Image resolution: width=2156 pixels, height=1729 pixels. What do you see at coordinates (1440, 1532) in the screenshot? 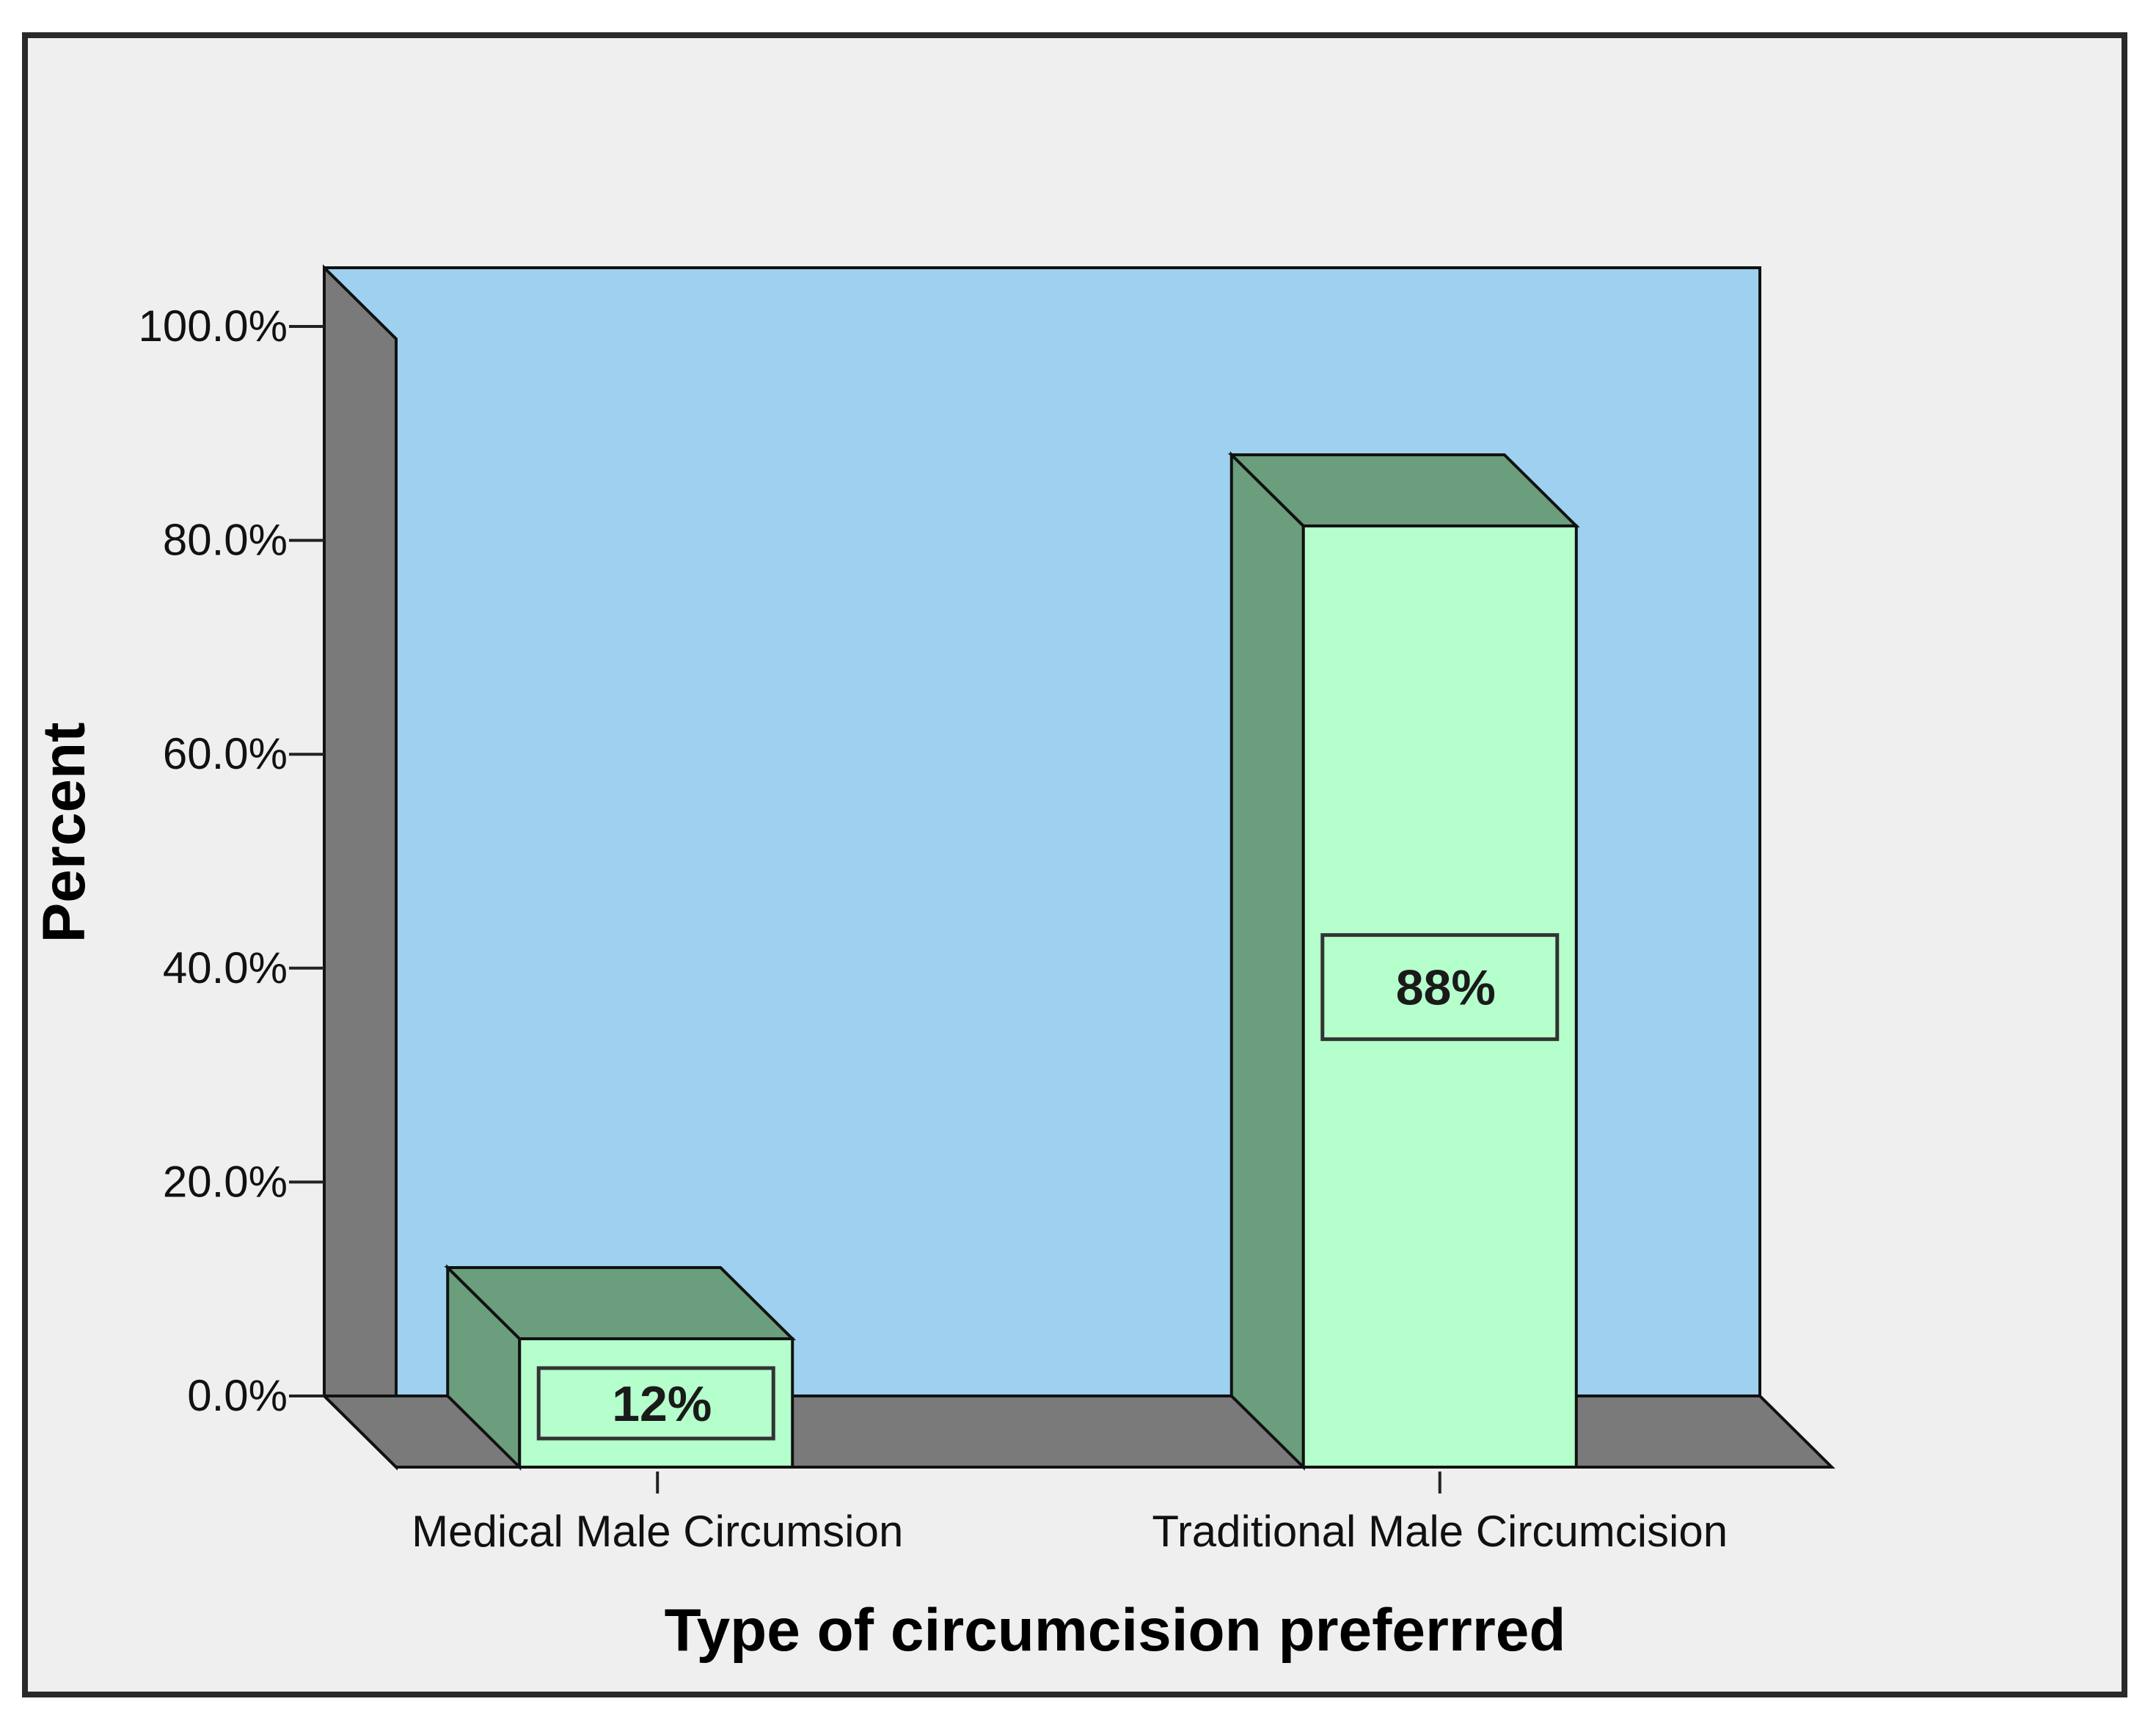
I see `x-tick-label: Traditional Male Circumcision` at bounding box center [1440, 1532].